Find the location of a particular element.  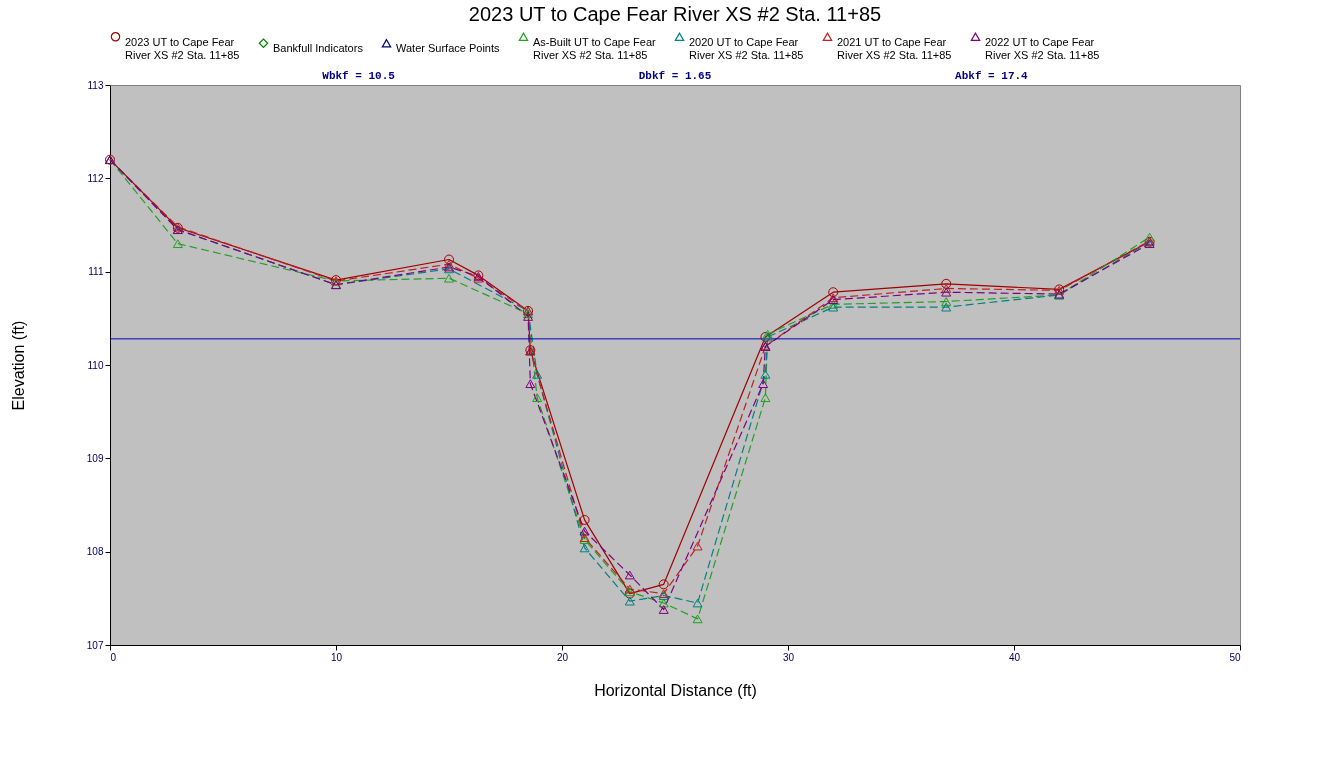

x-tick-label: 10 is located at coordinates (336, 657).